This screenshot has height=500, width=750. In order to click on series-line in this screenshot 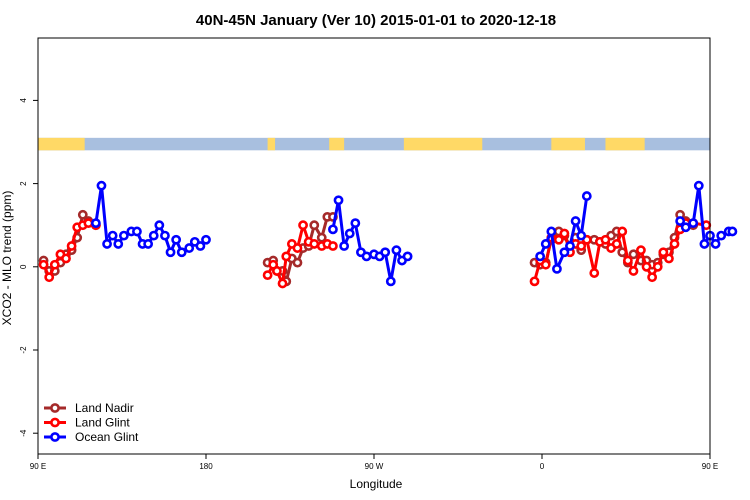, I will do `click(370, 240)`.